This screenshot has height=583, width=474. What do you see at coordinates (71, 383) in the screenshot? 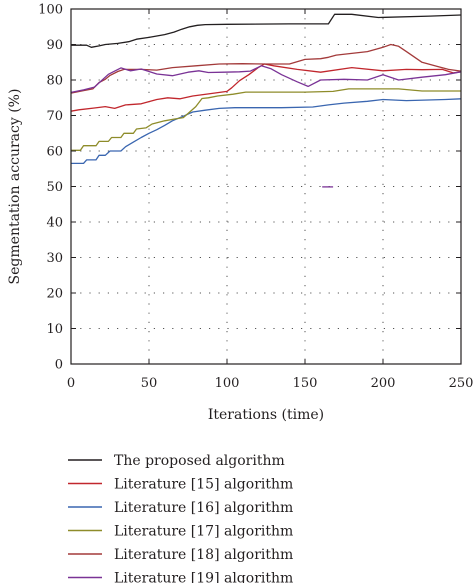
I see `x-tick-label: 0` at bounding box center [71, 383].